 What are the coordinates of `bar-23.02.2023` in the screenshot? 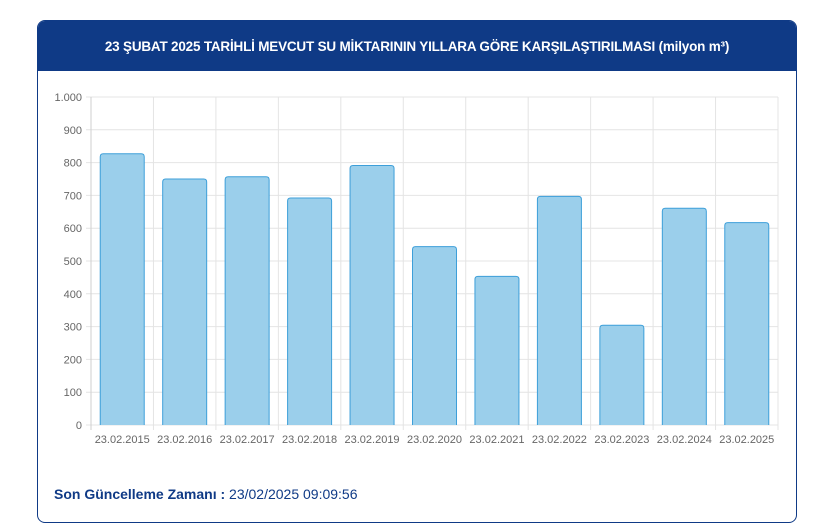 It's located at (622, 374).